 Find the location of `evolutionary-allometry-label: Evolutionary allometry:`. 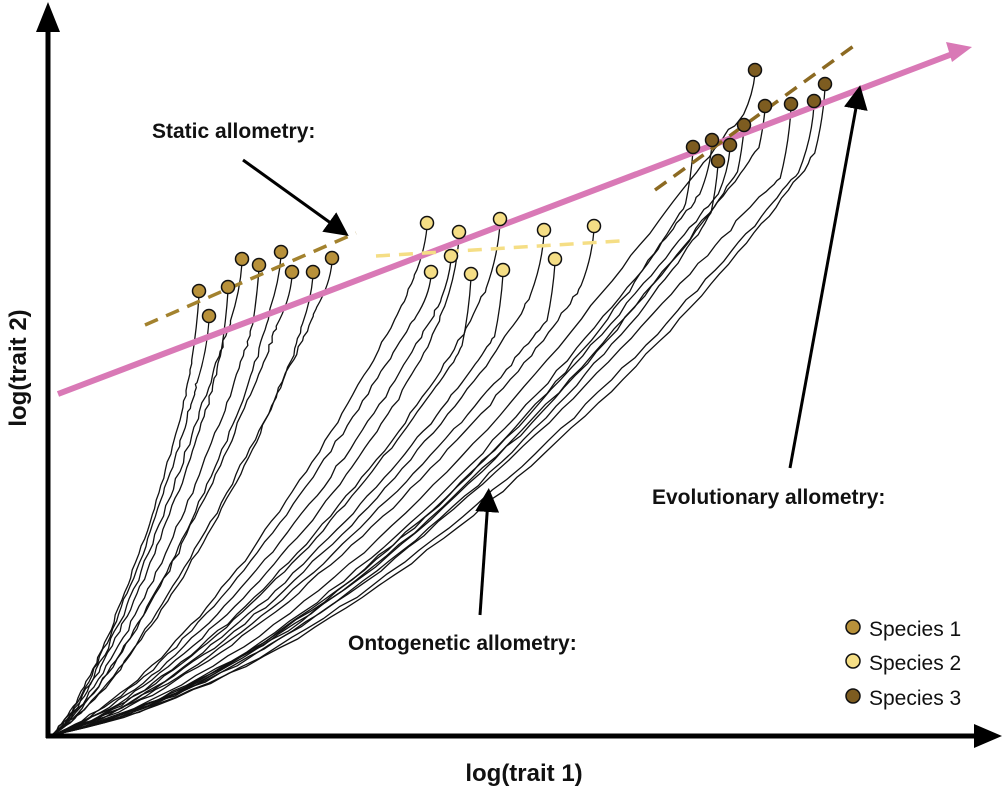

evolutionary-allometry-label: Evolutionary allometry: is located at coordinates (768, 497).